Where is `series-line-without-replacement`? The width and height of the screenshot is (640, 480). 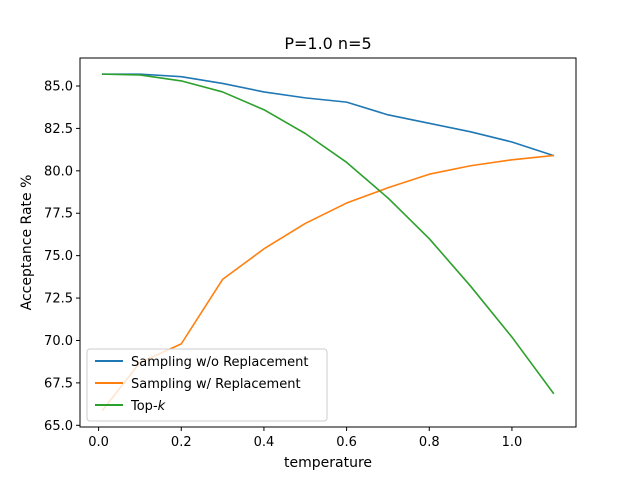
series-line-without-replacement is located at coordinates (328, 115).